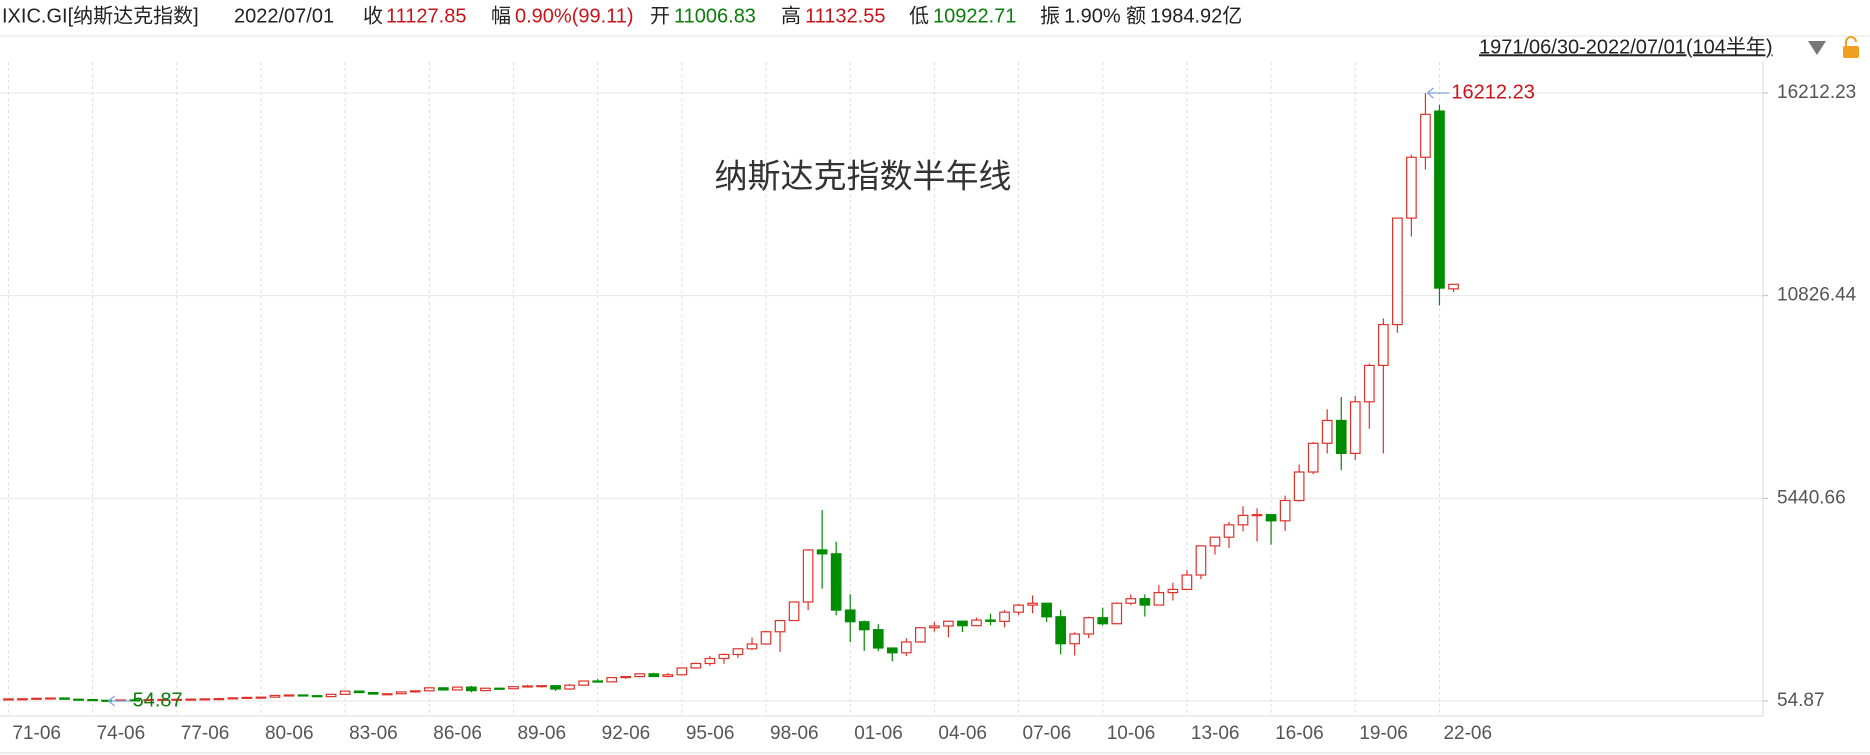  Describe the element at coordinates (1817, 48) in the screenshot. I see `dropdown-arrow` at that location.